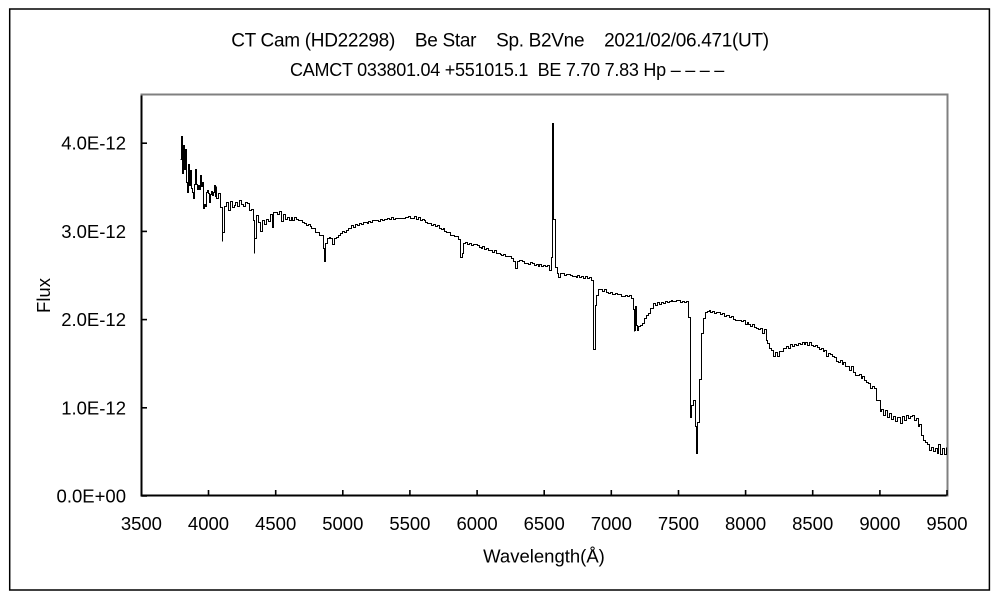 Image resolution: width=1000 pixels, height=600 pixels. I want to click on svg-text: 4000, so click(208, 523).